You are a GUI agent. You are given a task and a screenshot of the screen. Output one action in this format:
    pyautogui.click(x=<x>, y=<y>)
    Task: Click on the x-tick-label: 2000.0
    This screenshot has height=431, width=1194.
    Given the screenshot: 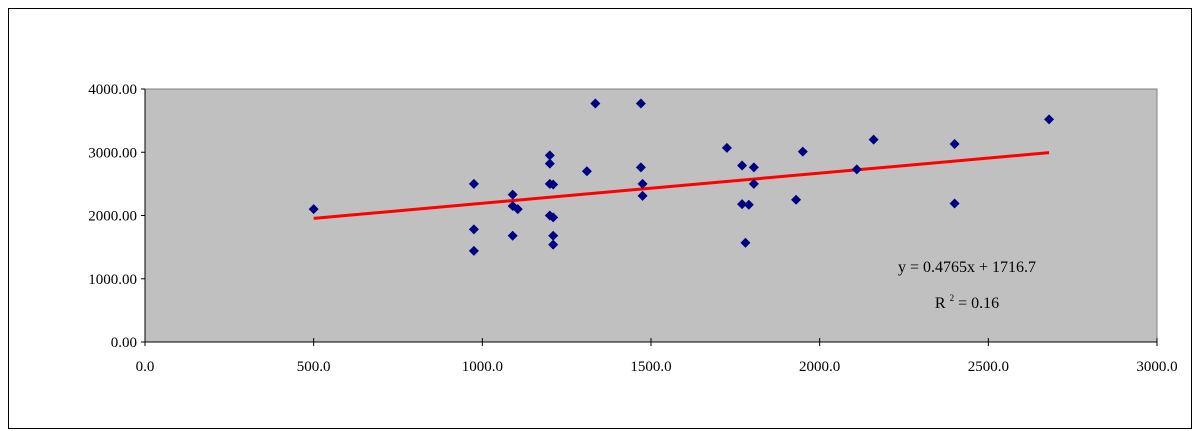 What is the action you would take?
    pyautogui.click(x=819, y=367)
    